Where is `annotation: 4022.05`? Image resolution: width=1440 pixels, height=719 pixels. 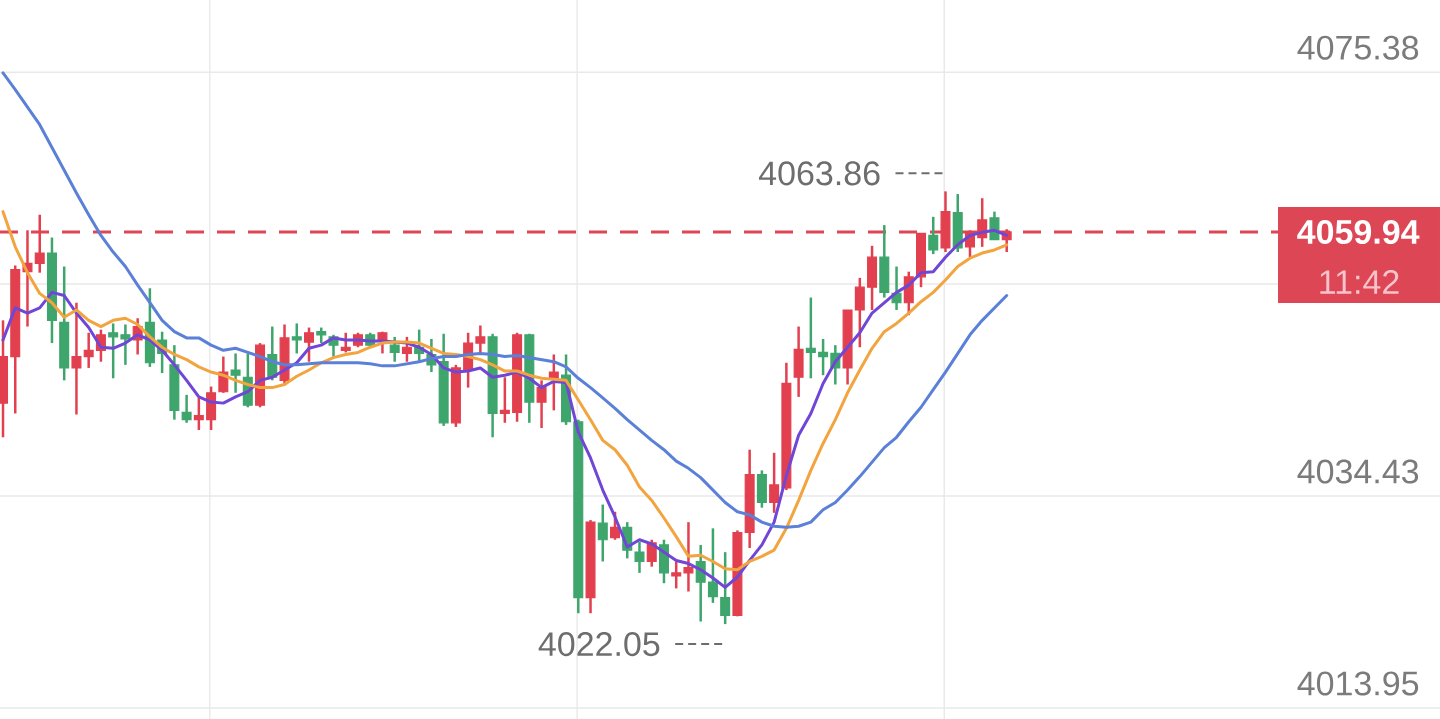
annotation: 4022.05 is located at coordinates (599, 644).